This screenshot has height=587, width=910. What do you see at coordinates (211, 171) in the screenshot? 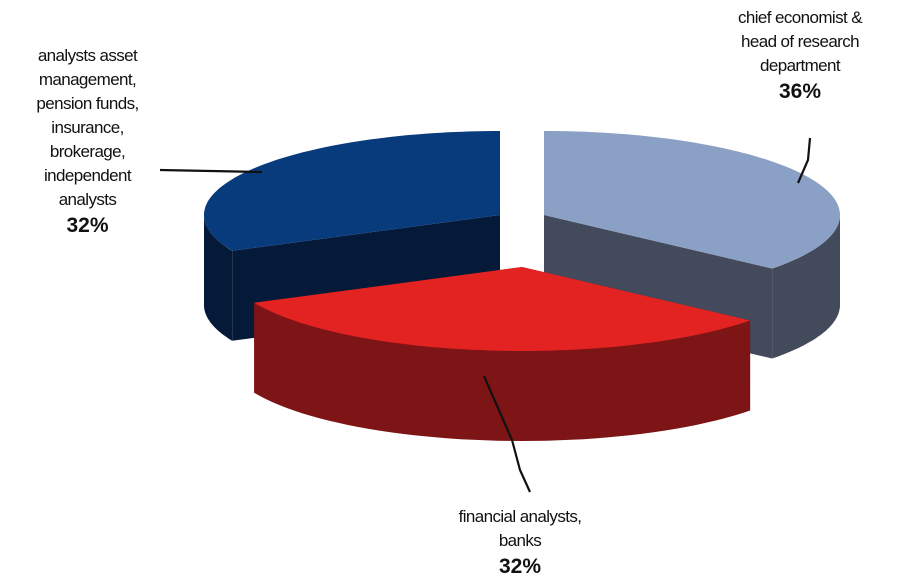
I see `leader-line-asset-management` at bounding box center [211, 171].